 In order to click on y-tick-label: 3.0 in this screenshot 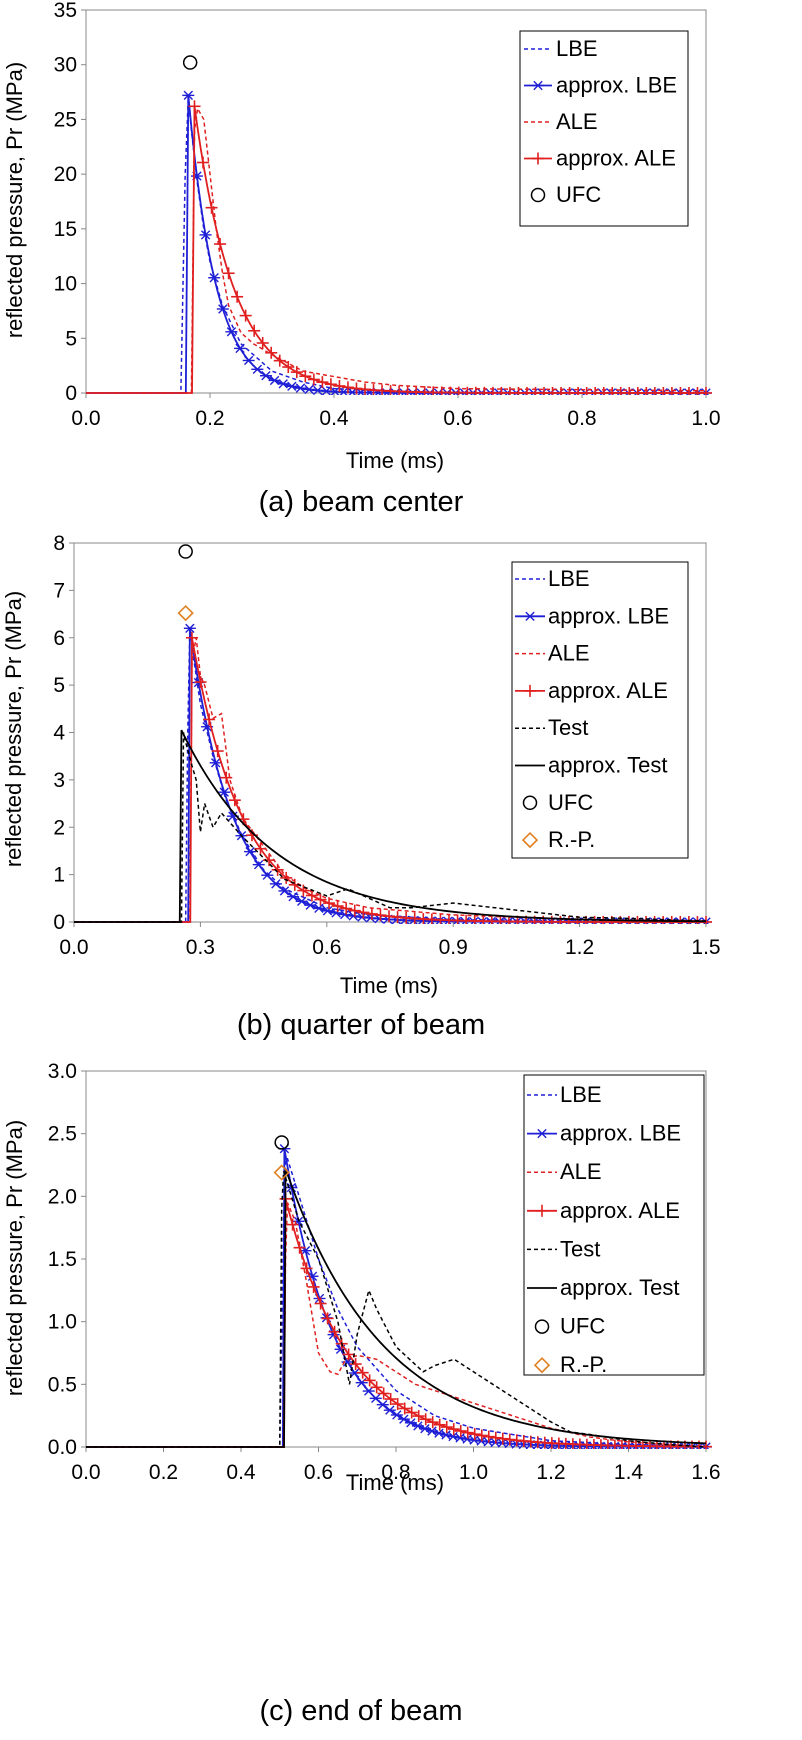, I will do `click(62, 1071)`.